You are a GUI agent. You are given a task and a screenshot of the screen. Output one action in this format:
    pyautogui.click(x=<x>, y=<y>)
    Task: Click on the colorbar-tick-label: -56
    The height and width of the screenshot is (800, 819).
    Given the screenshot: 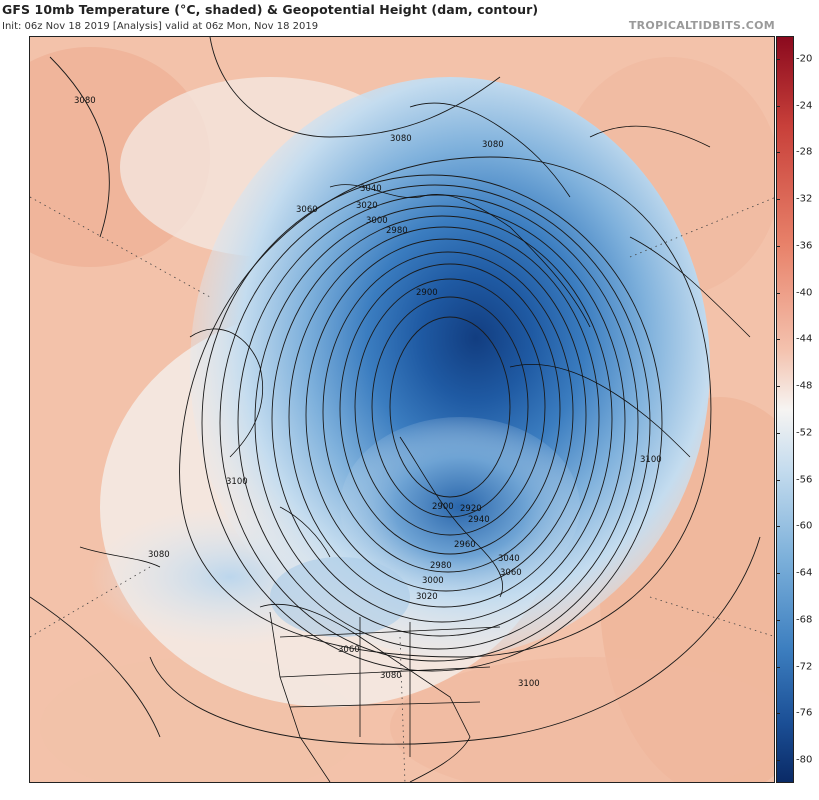 What is the action you would take?
    pyautogui.click(x=804, y=480)
    